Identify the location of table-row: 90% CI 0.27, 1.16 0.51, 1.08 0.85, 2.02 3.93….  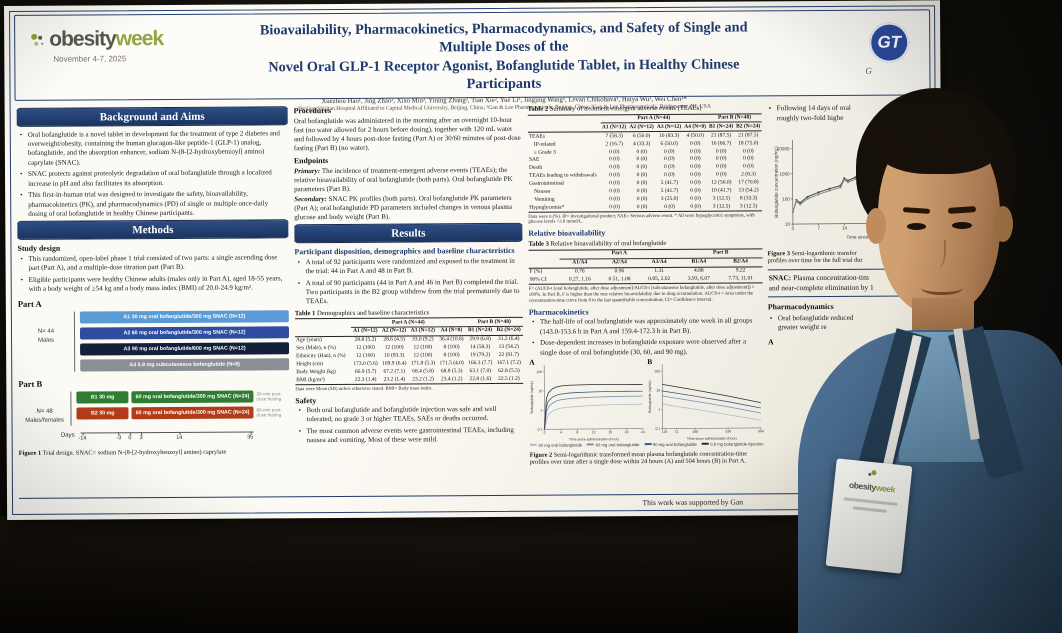
(646, 280).